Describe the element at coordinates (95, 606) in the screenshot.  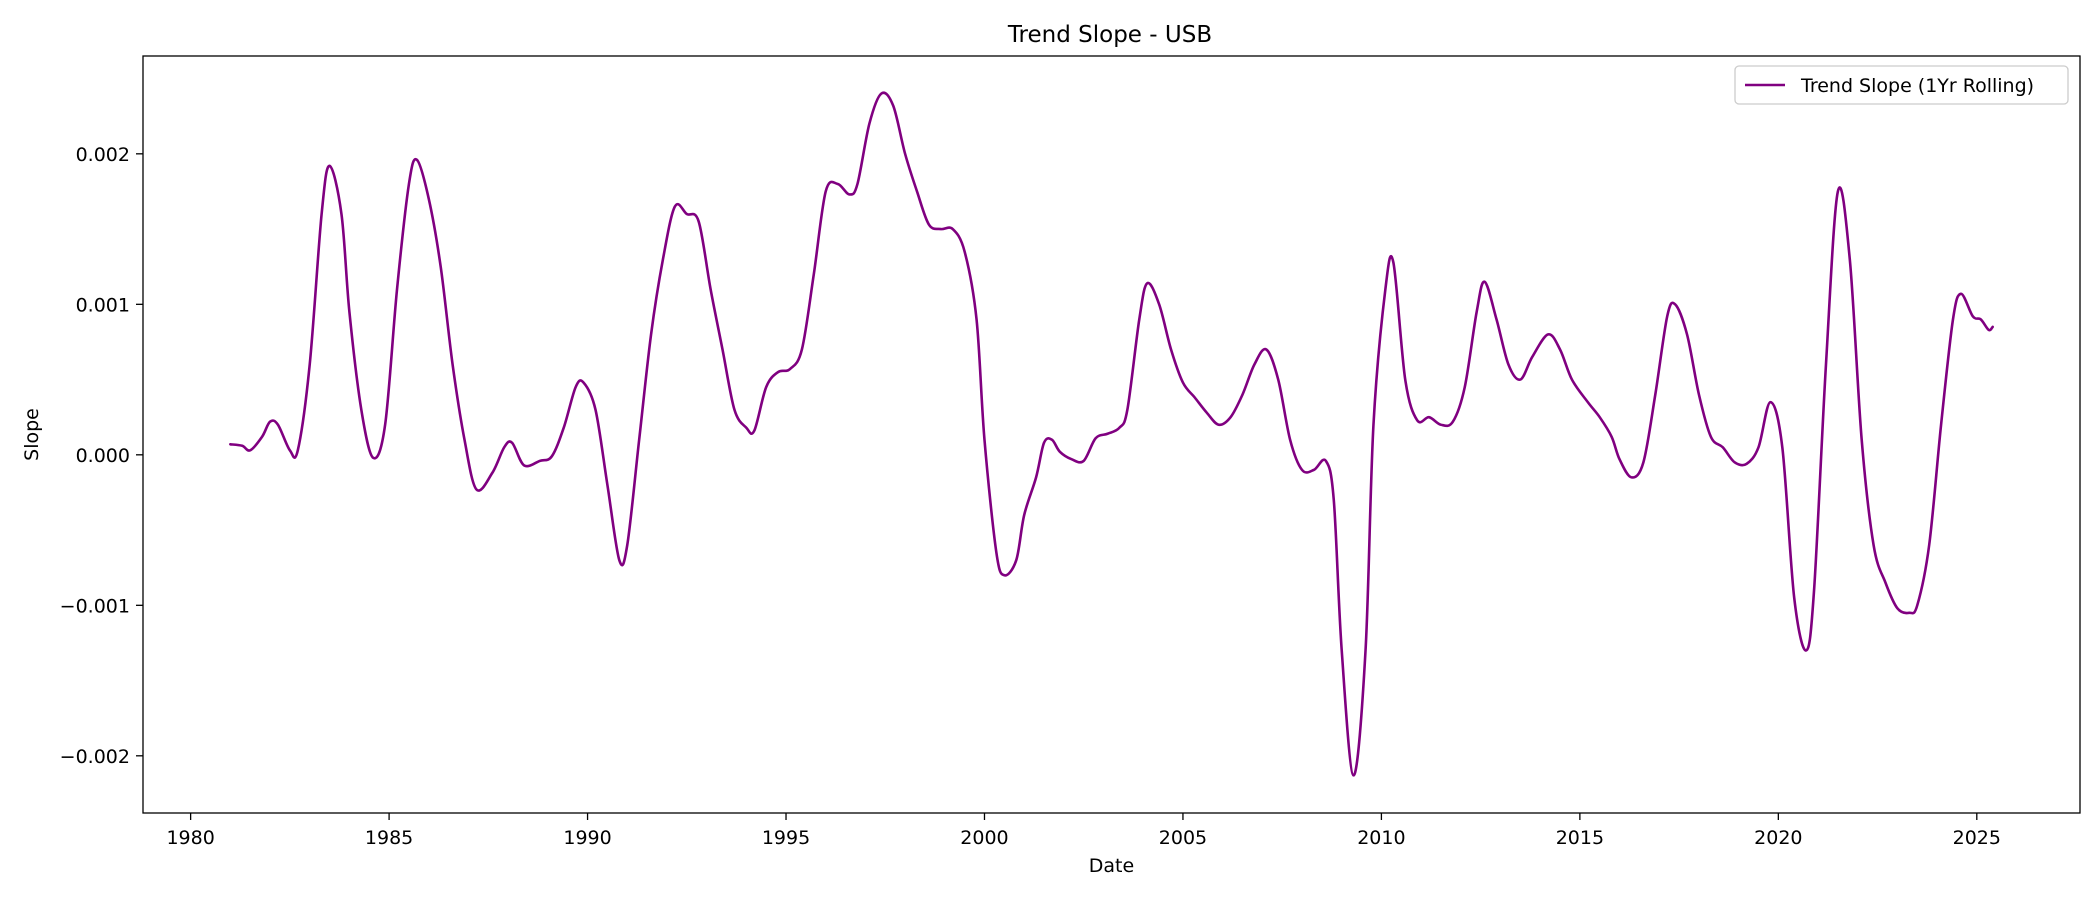
I see `y-tick-label: −0.001` at that location.